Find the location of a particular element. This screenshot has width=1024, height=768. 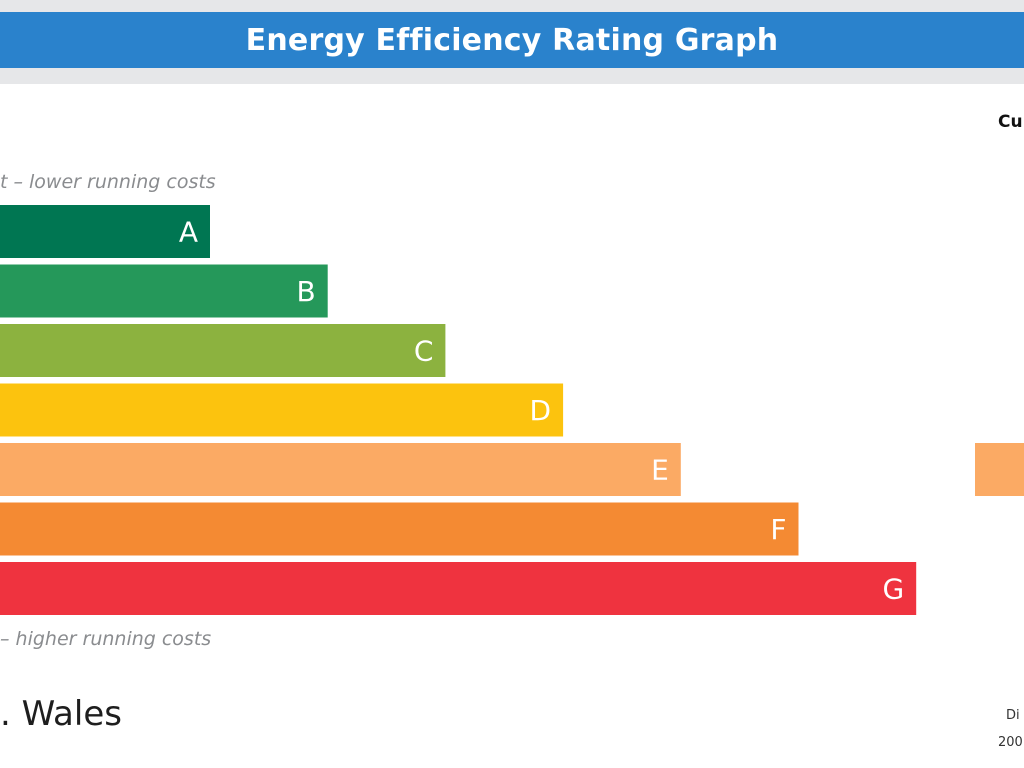

footer-text-1: Di is located at coordinates (1013, 715).